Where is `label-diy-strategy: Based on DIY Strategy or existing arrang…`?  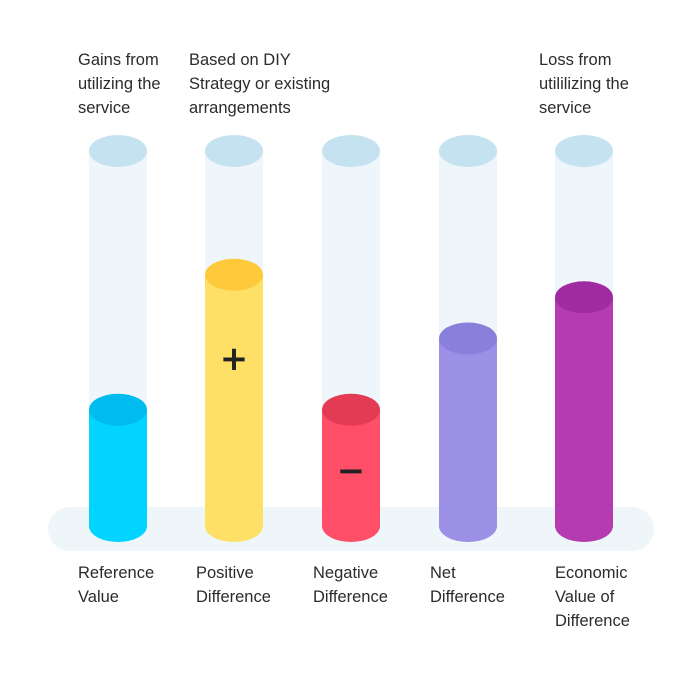 label-diy-strategy: Based on DIY Strategy or existing arrang… is located at coordinates (260, 84).